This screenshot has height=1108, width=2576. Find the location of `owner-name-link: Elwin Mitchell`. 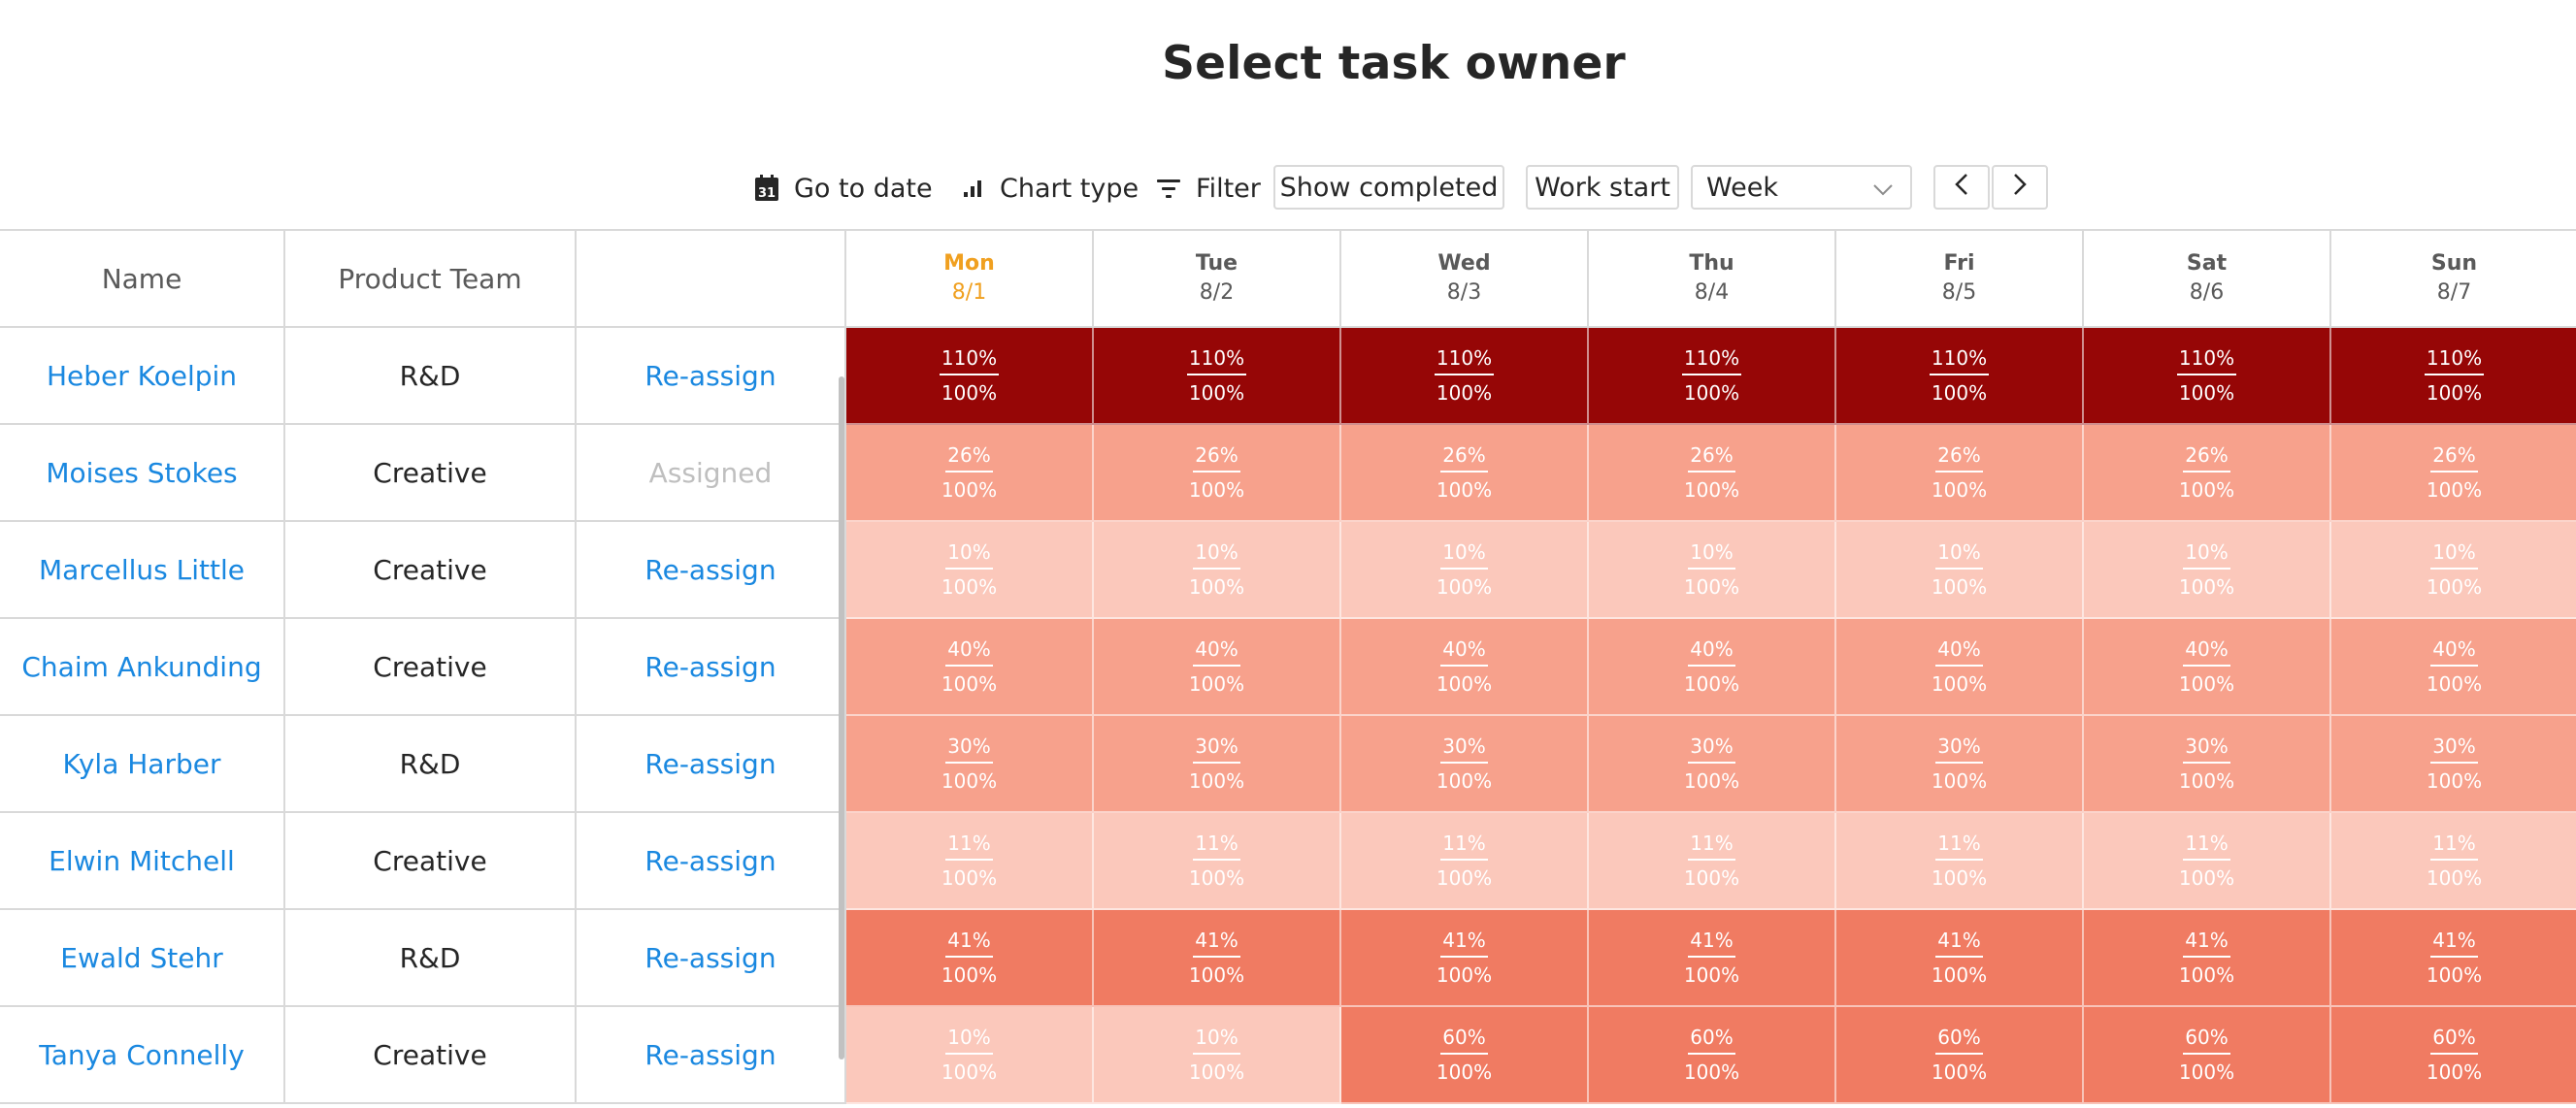

owner-name-link: Elwin Mitchell is located at coordinates (142, 860).